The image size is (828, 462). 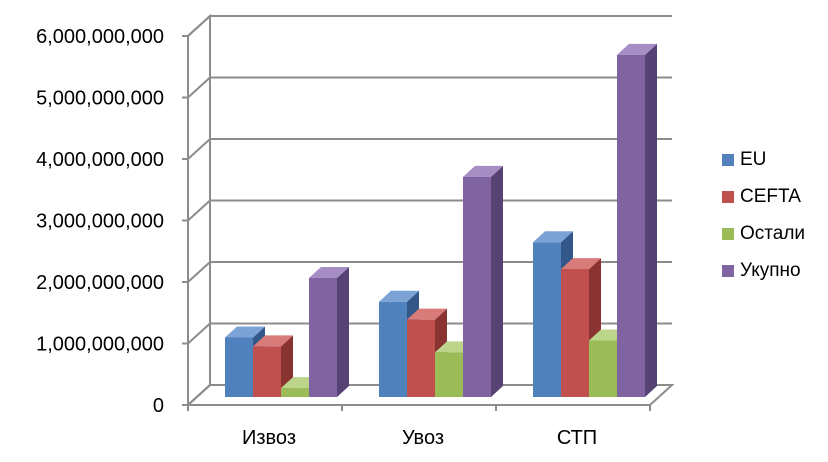 I want to click on x-tick-label: Извоз, so click(x=269, y=438).